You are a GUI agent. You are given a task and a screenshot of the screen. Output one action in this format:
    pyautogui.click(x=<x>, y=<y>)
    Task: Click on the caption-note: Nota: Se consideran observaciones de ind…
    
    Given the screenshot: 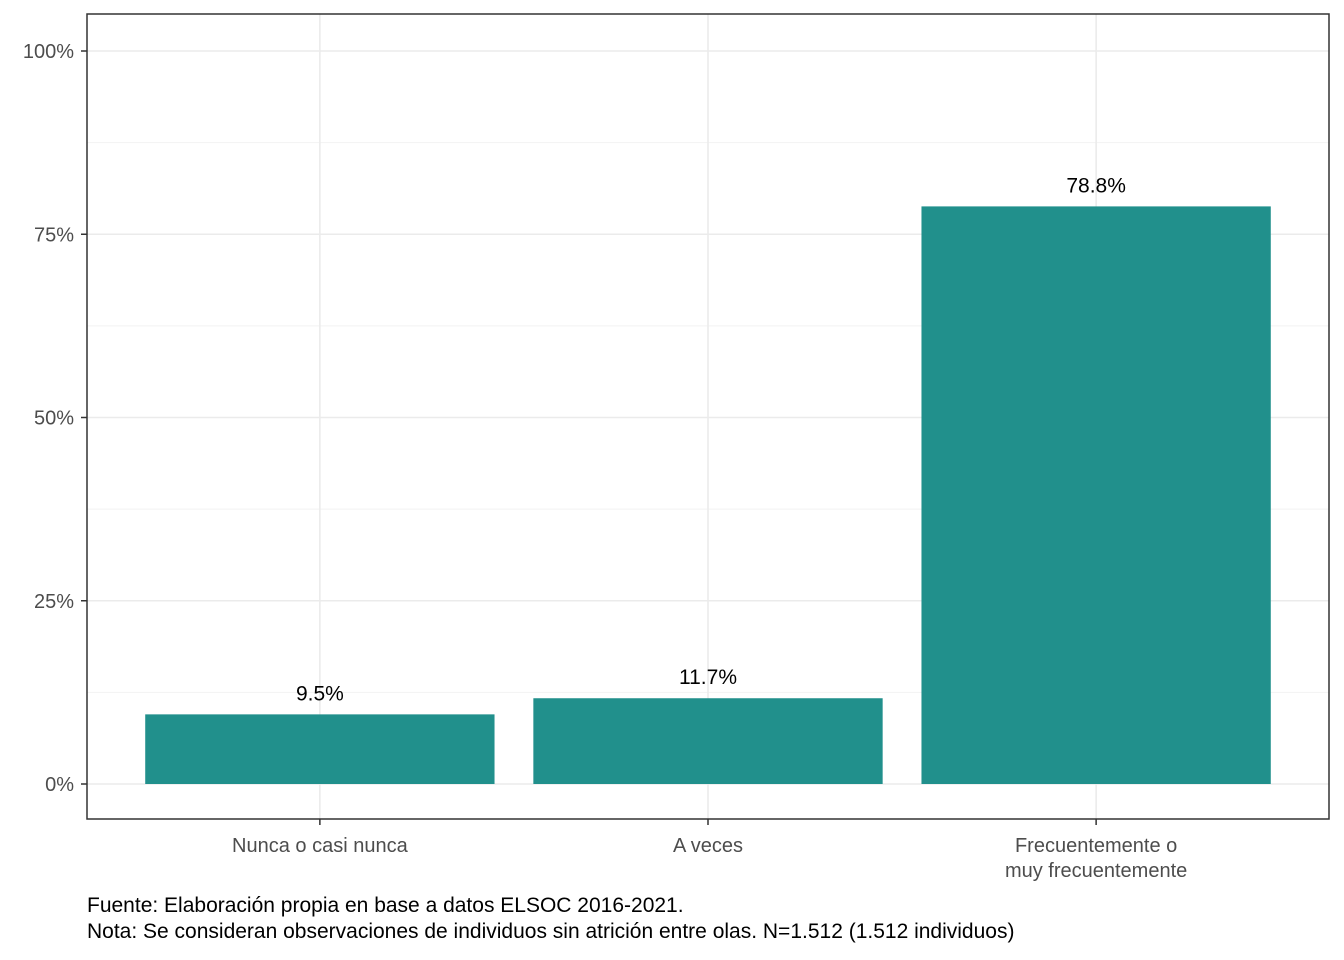 What is the action you would take?
    pyautogui.click(x=551, y=931)
    